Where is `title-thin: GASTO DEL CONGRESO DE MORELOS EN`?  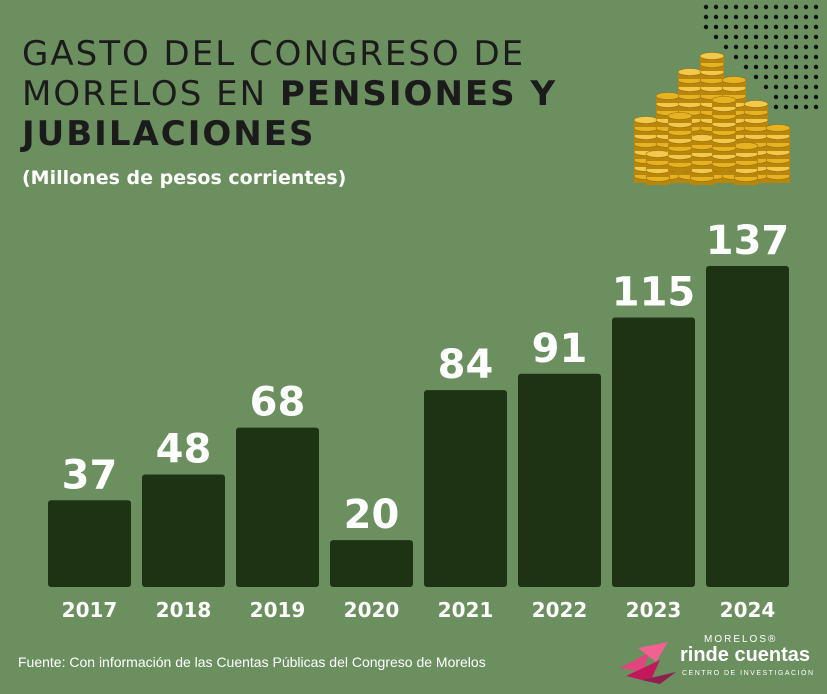
title-thin: GASTO DEL CONGRESO DE MORELOS EN is located at coordinates (274, 74).